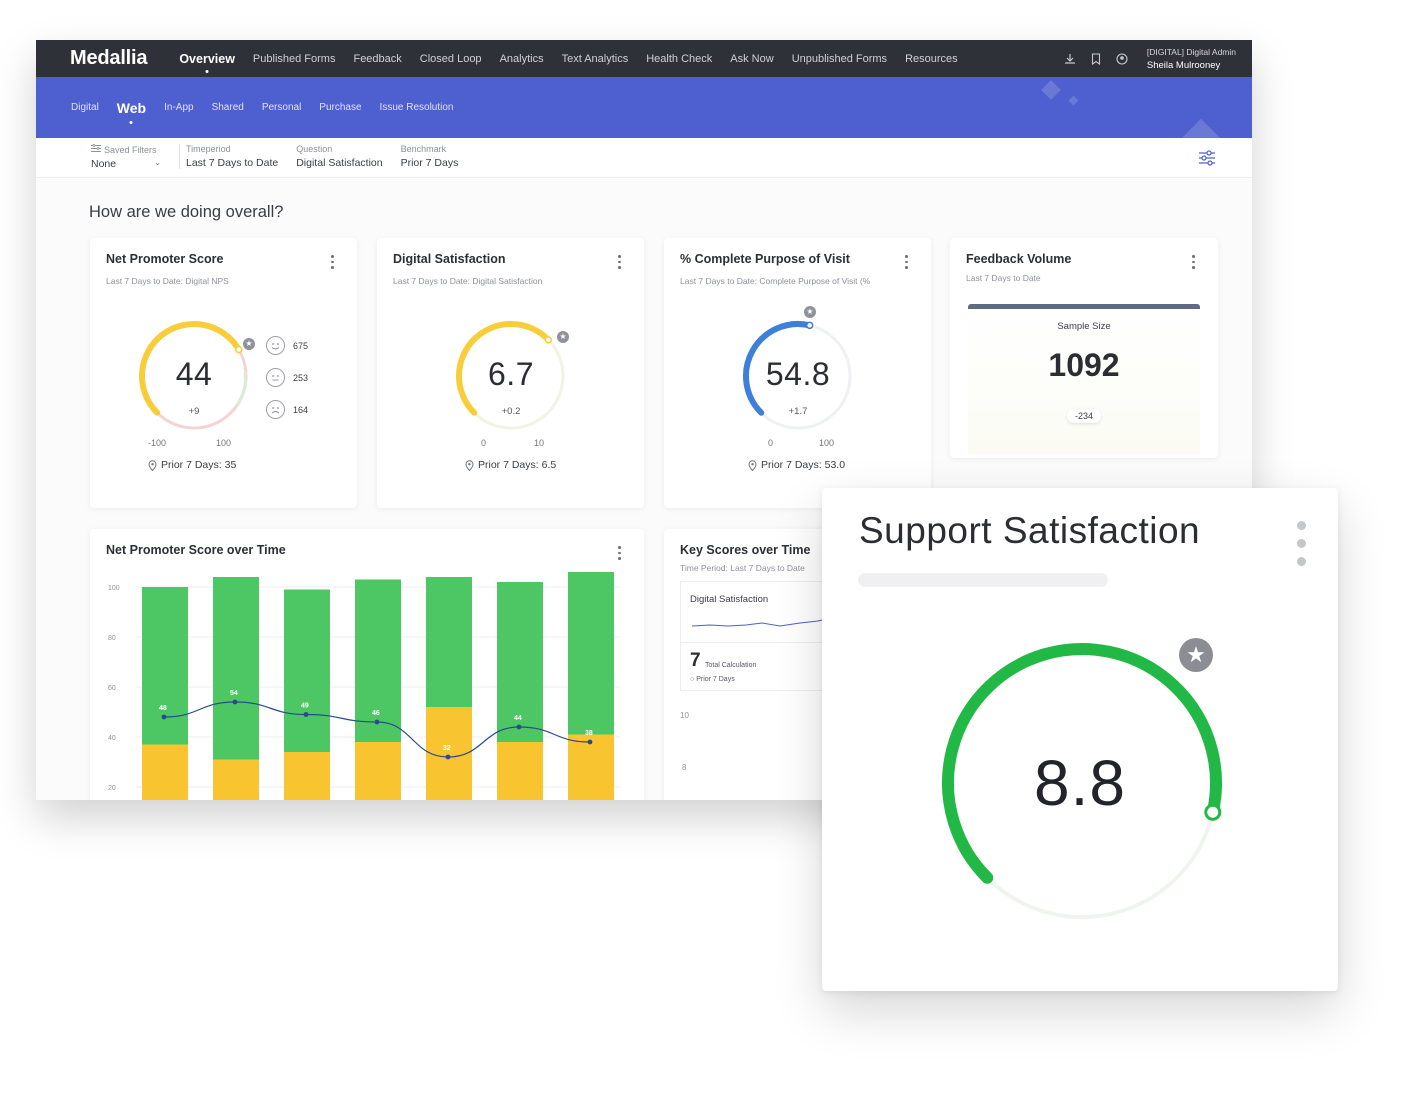 This screenshot has height=1100, width=1422. What do you see at coordinates (163, 708) in the screenshot?
I see `nps-trend-label: 48` at bounding box center [163, 708].